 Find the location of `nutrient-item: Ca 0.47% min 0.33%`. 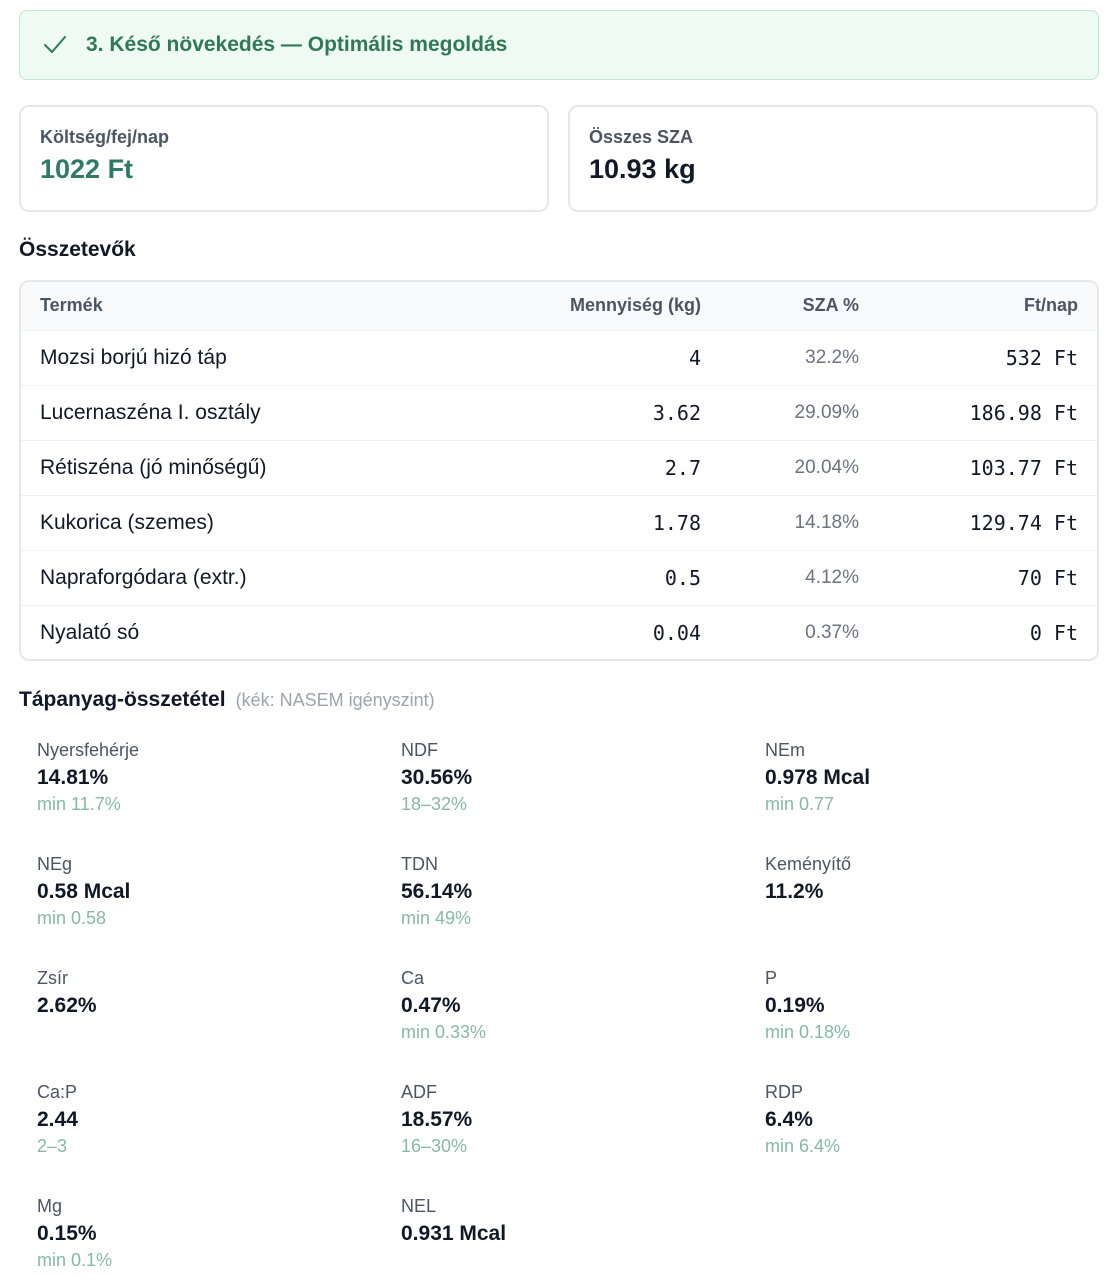

nutrient-item: Ca 0.47% min 0.33% is located at coordinates (583, 1025).